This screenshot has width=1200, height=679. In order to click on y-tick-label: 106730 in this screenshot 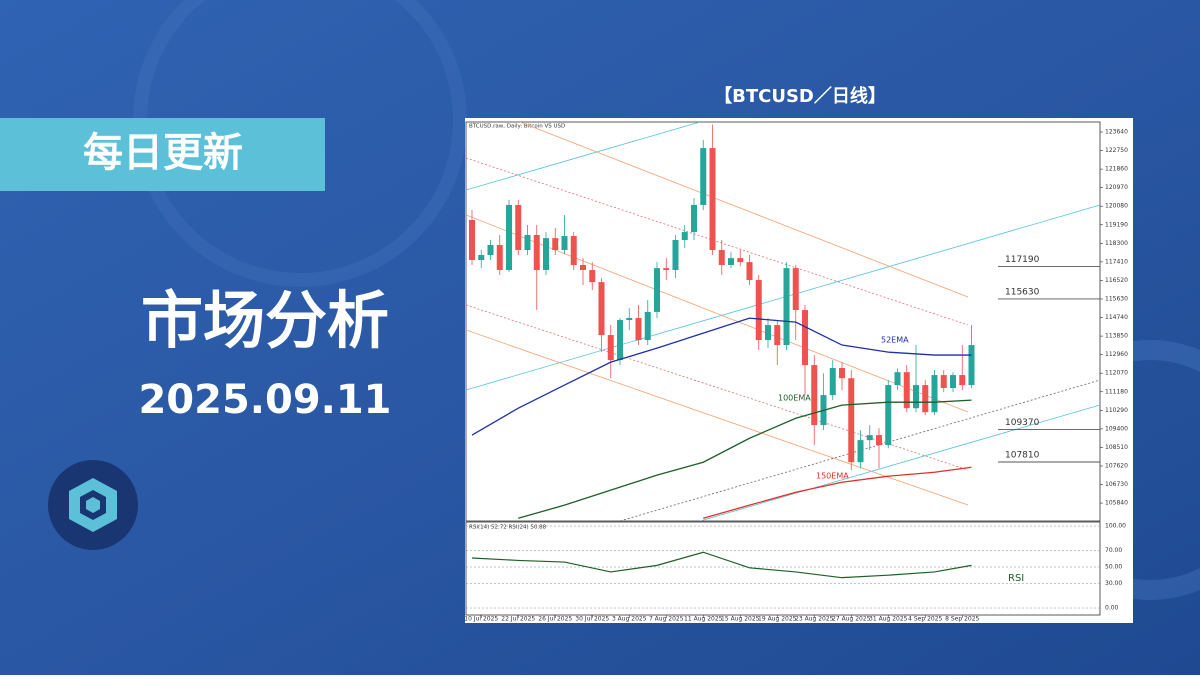, I will do `click(1116, 484)`.